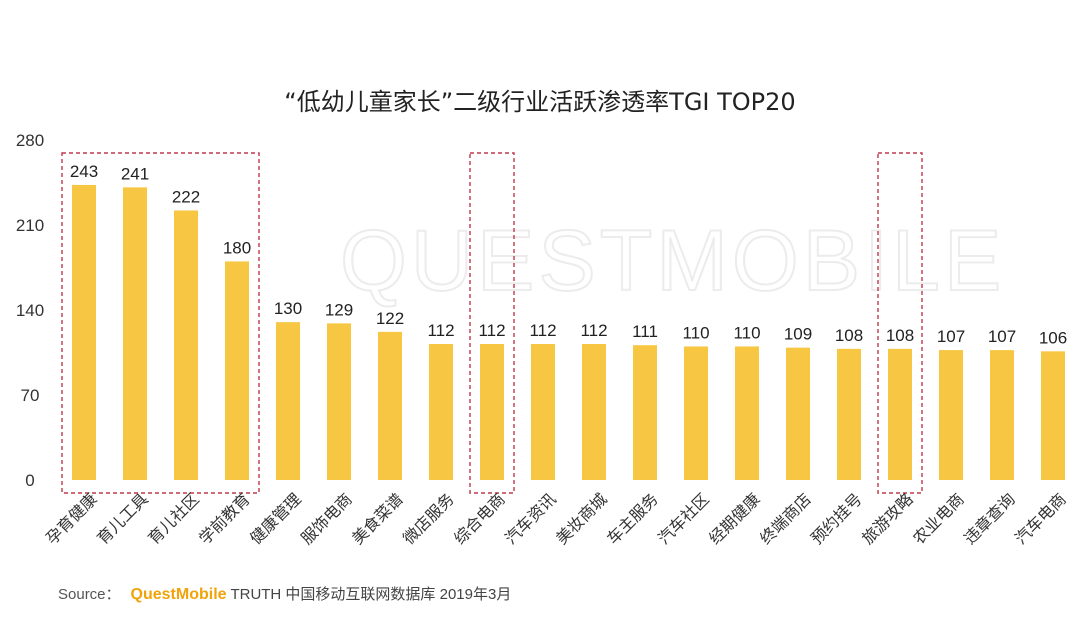  What do you see at coordinates (479, 518) in the screenshot?
I see `x-tick-label: 综合电商` at bounding box center [479, 518].